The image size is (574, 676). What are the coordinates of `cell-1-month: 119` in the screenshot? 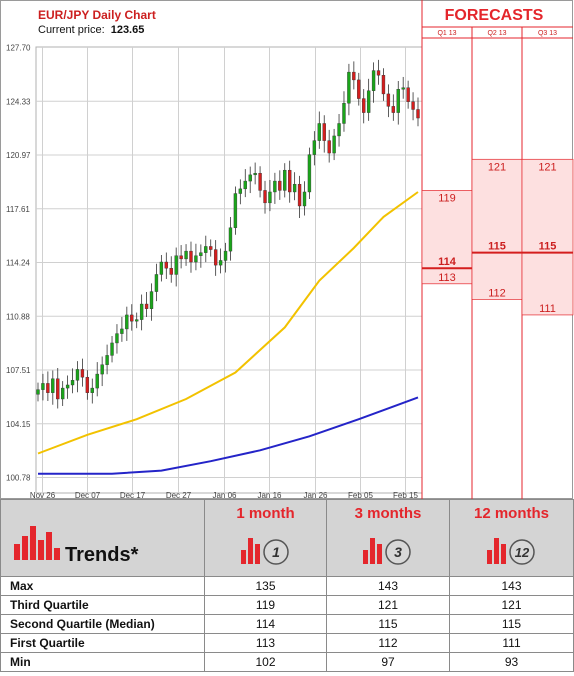 It's located at (265, 605).